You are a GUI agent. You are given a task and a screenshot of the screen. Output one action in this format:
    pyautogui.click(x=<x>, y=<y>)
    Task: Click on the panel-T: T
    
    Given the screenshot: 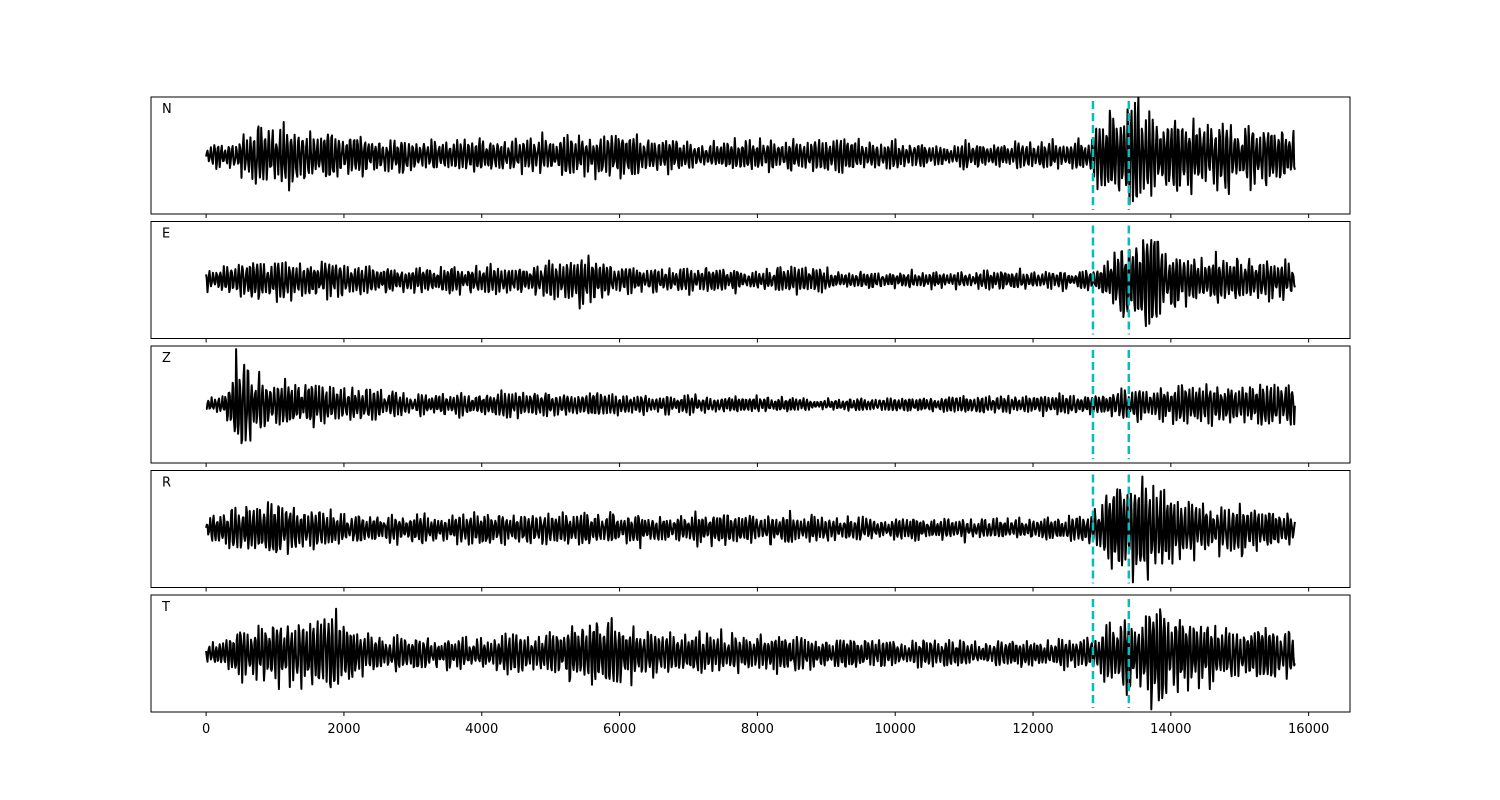 What is the action you would take?
    pyautogui.click(x=750, y=655)
    